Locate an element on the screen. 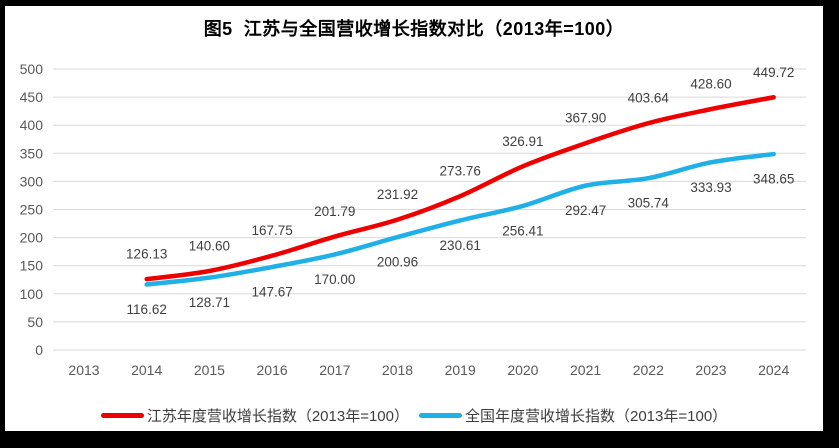 This screenshot has height=448, width=839. data-label-series1-2021: 292.47 is located at coordinates (585, 210).